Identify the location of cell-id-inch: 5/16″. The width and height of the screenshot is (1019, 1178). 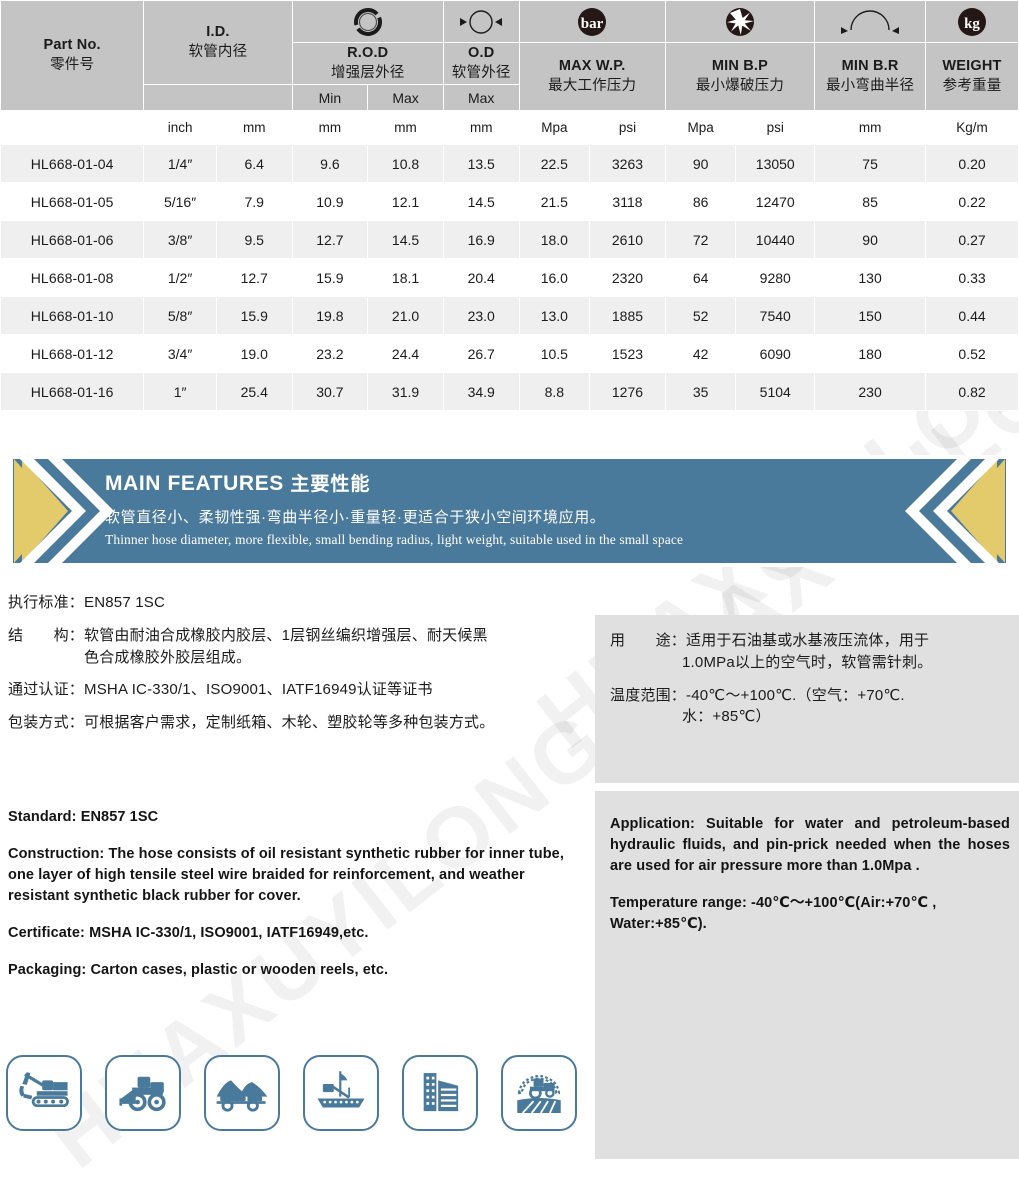
(180, 202).